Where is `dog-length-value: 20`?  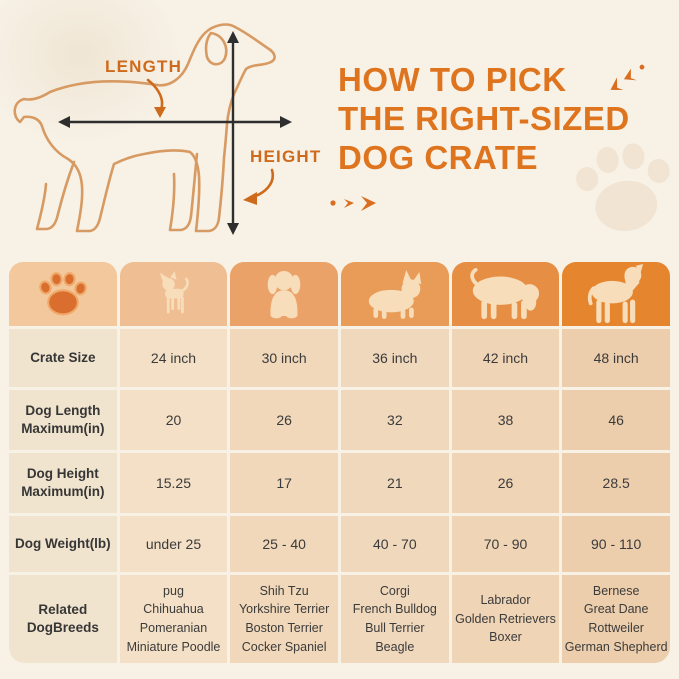
dog-length-value: 20 is located at coordinates (173, 420).